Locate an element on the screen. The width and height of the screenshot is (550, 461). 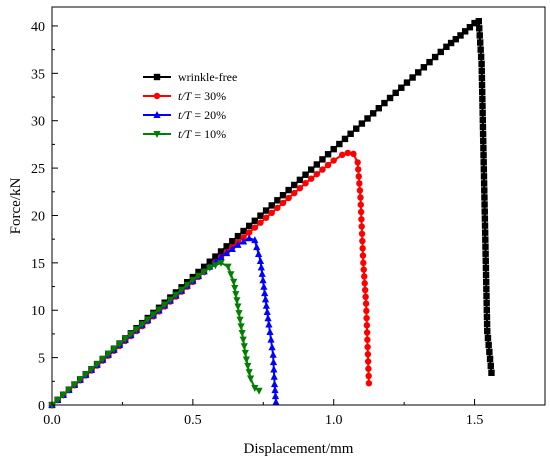
legend-item: t/T = 10% is located at coordinates (184, 134).